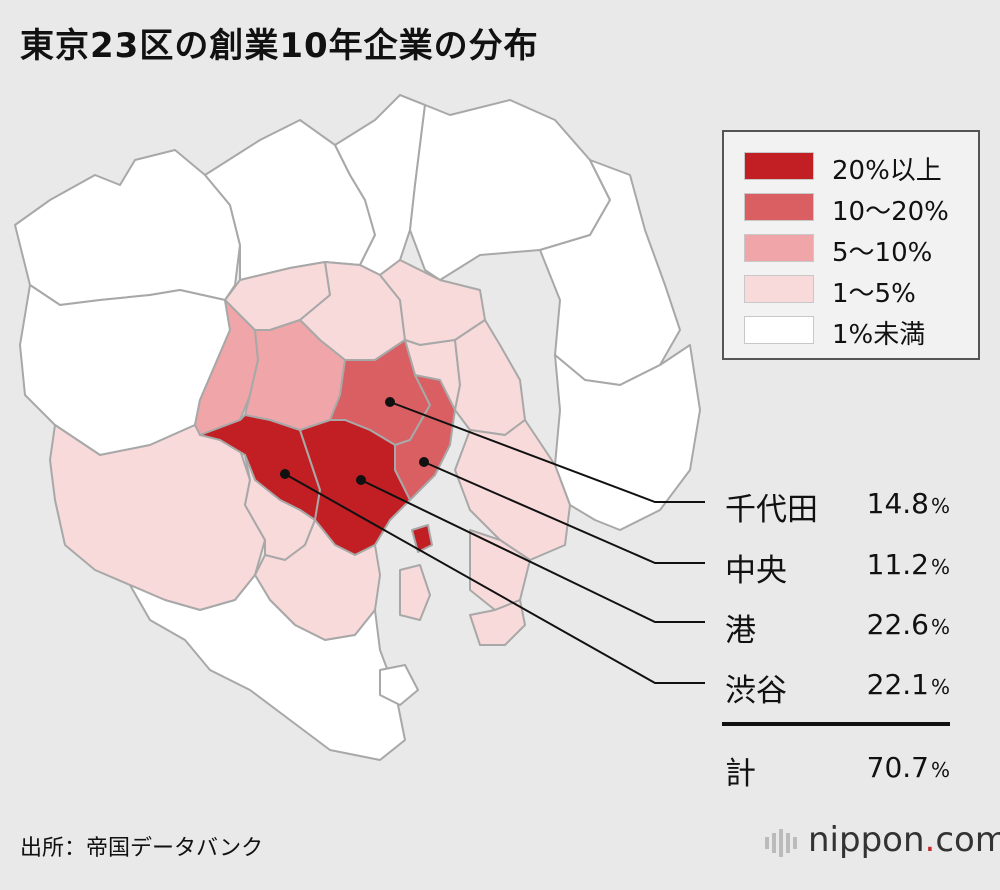 The height and width of the screenshot is (890, 1000). I want to click on logo-bars-icon, so click(782, 842).